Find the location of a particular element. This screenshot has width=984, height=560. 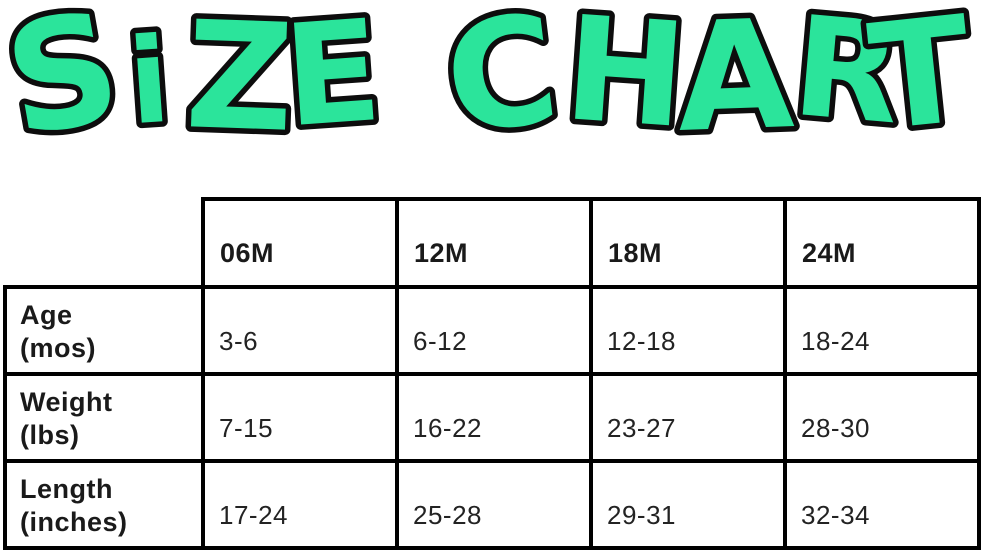

size-value-cell: 23-27 is located at coordinates (688, 417).